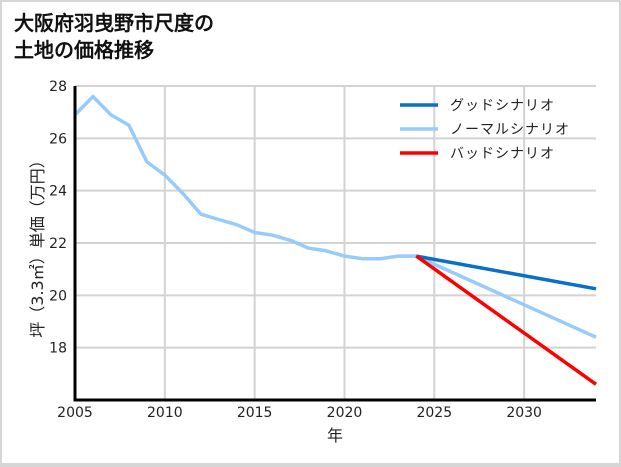 The height and width of the screenshot is (467, 621). I want to click on chart-title: 大阪府羽曳野市尺度の 土地の価格推移, so click(114, 37).